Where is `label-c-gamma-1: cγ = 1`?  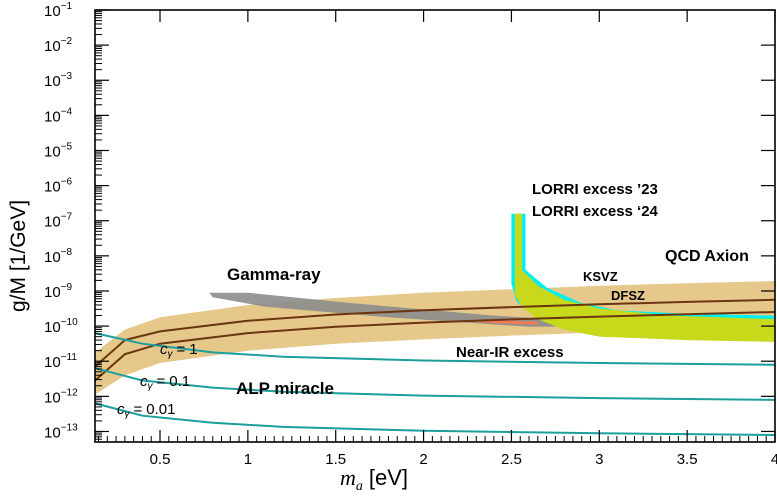
label-c-gamma-1: cγ = 1 is located at coordinates (179, 350).